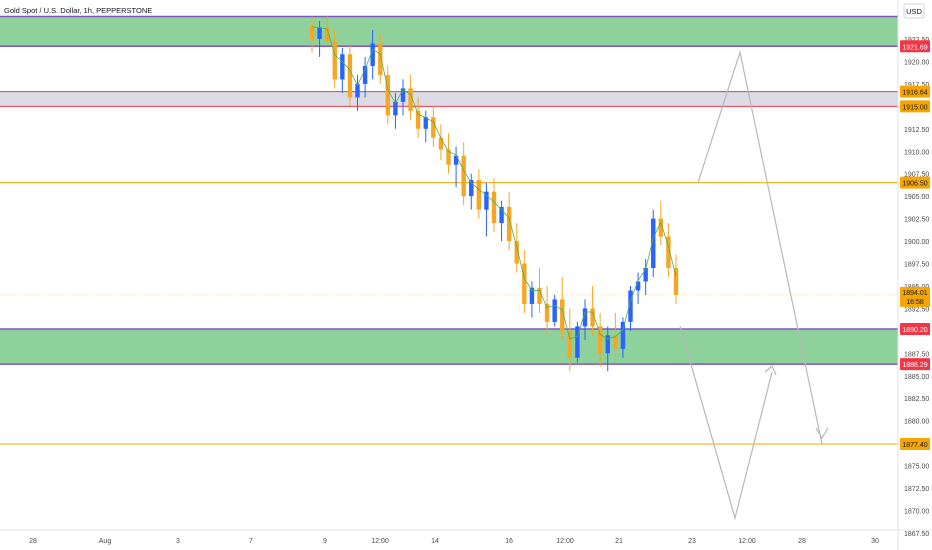 The height and width of the screenshot is (550, 932). I want to click on currency-label: USD, so click(914, 11).